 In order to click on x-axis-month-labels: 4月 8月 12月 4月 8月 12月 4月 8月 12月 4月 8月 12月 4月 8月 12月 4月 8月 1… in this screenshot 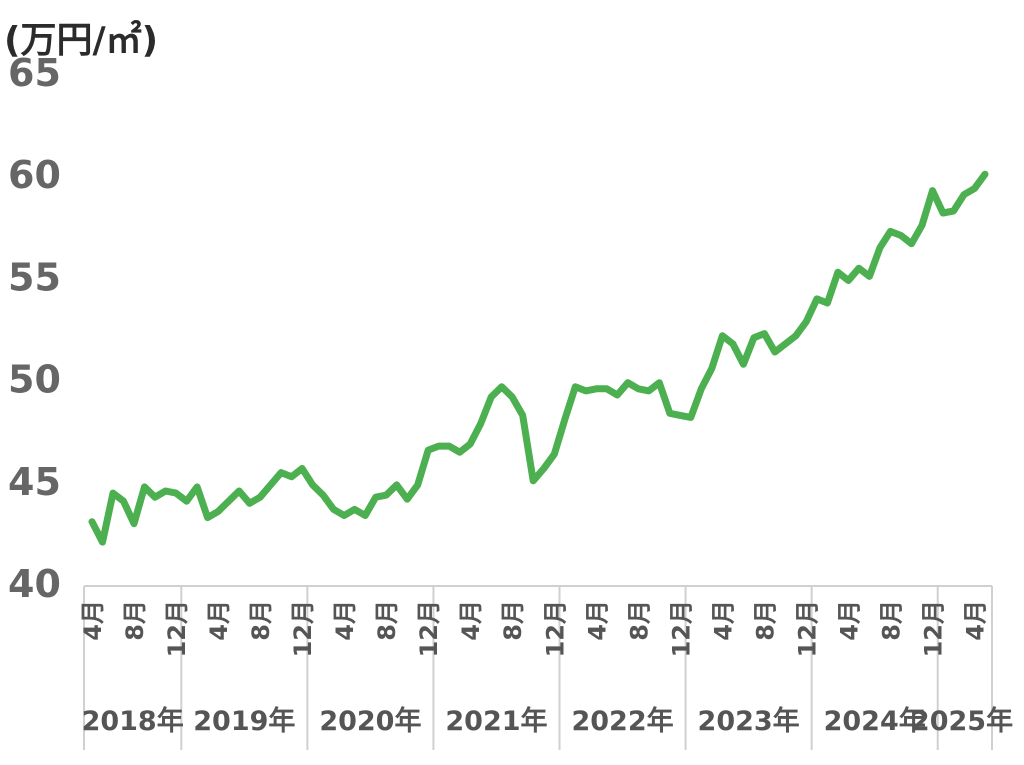, I will do `click(534, 628)`.